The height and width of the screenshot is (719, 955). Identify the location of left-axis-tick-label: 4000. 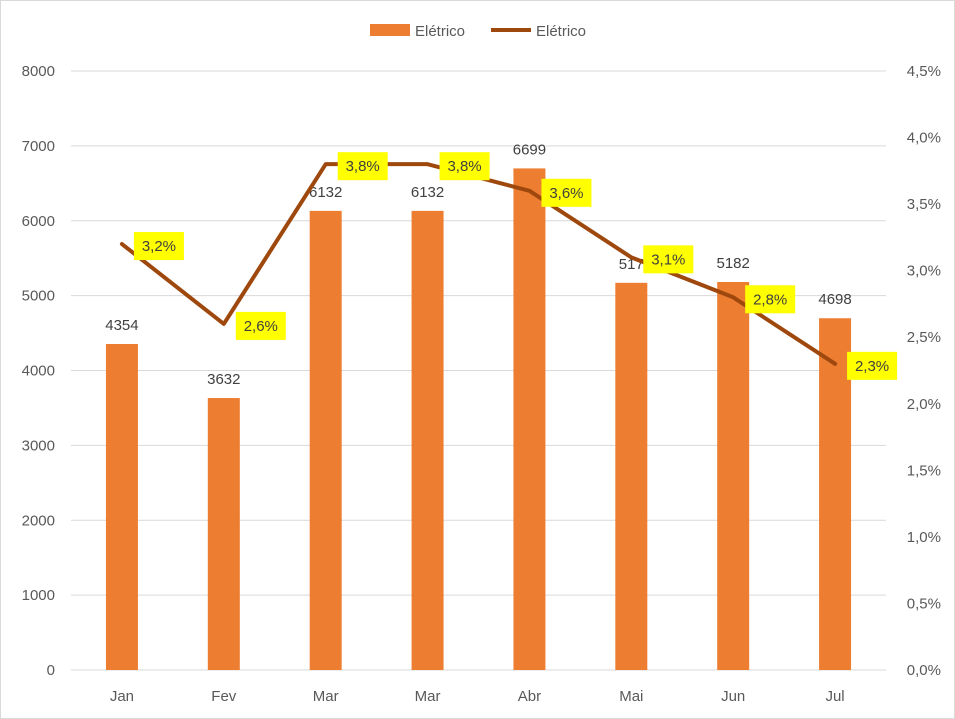
(38, 371).